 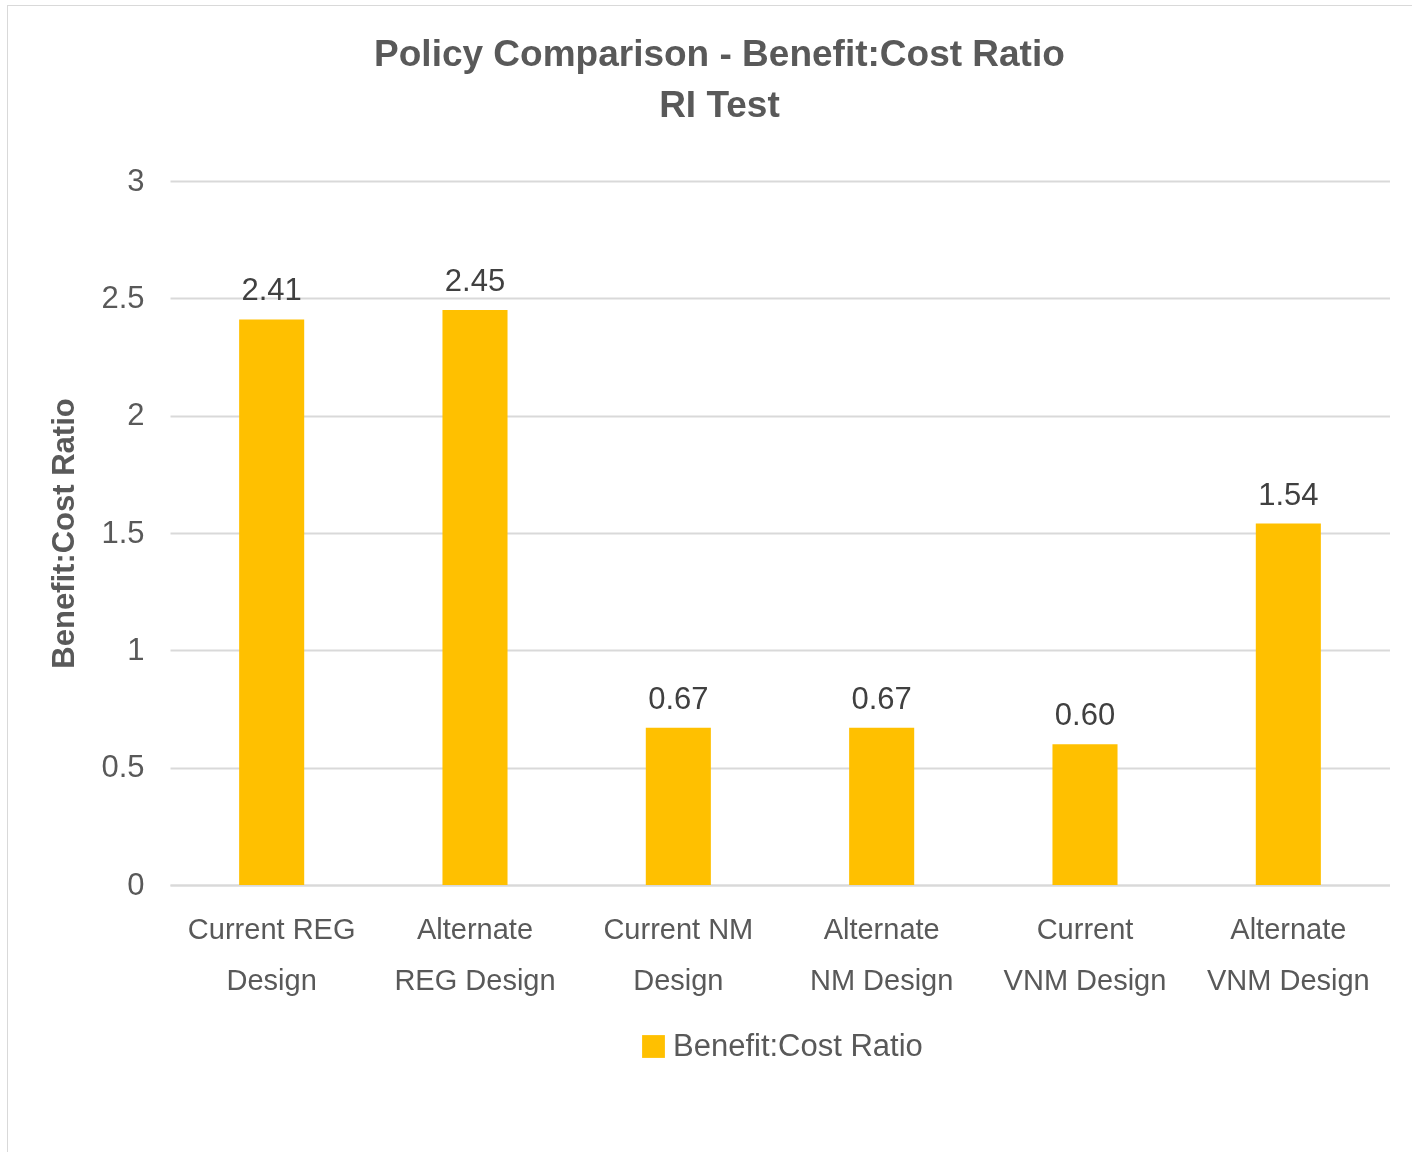 What do you see at coordinates (798, 1045) in the screenshot?
I see `legend-label: Benefit:Cost Ratio` at bounding box center [798, 1045].